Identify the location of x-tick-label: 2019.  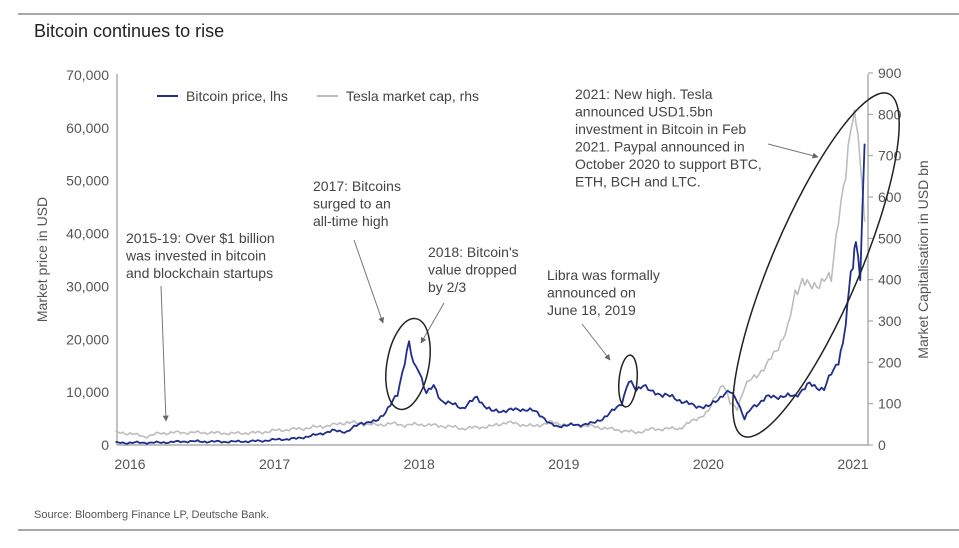
(563, 464).